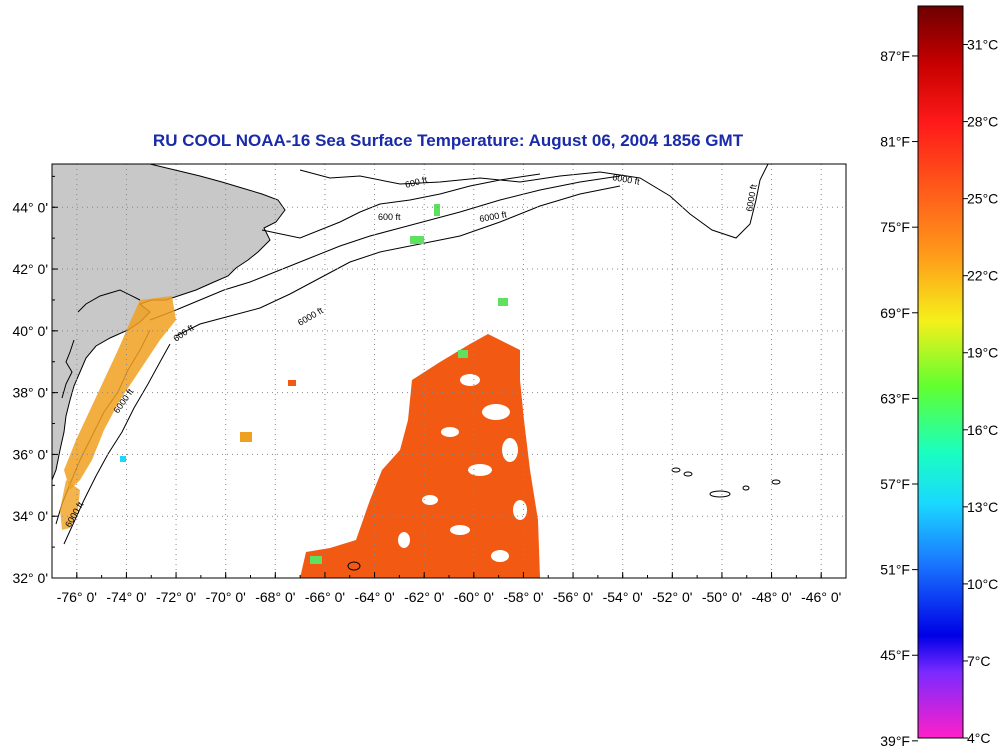 Image resolution: width=1008 pixels, height=754 pixels. I want to click on colorbar-celsius-label: 28°C, so click(982, 122).